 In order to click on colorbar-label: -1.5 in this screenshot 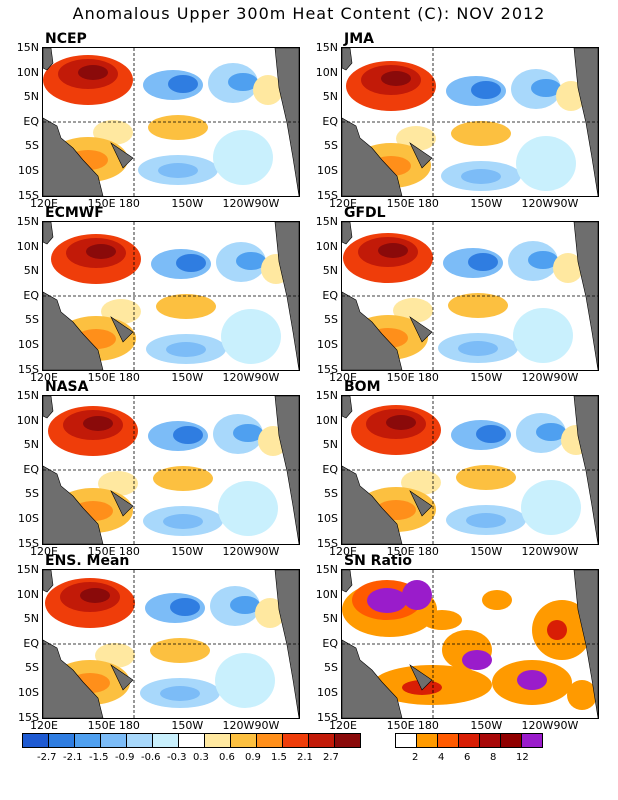, I will do `click(99, 757)`.